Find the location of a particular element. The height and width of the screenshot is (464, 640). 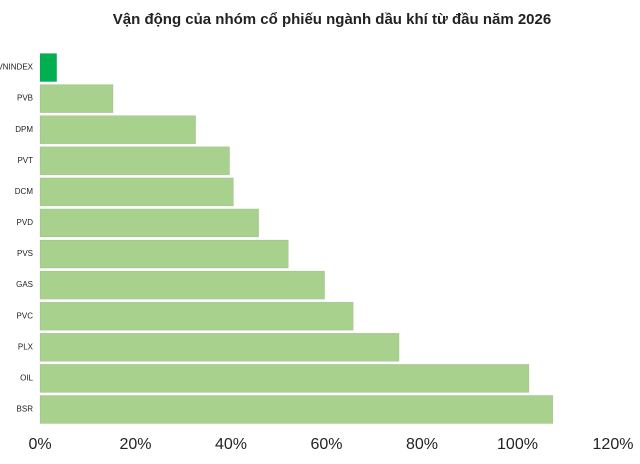

y-tick-label: GAS is located at coordinates (24, 284).